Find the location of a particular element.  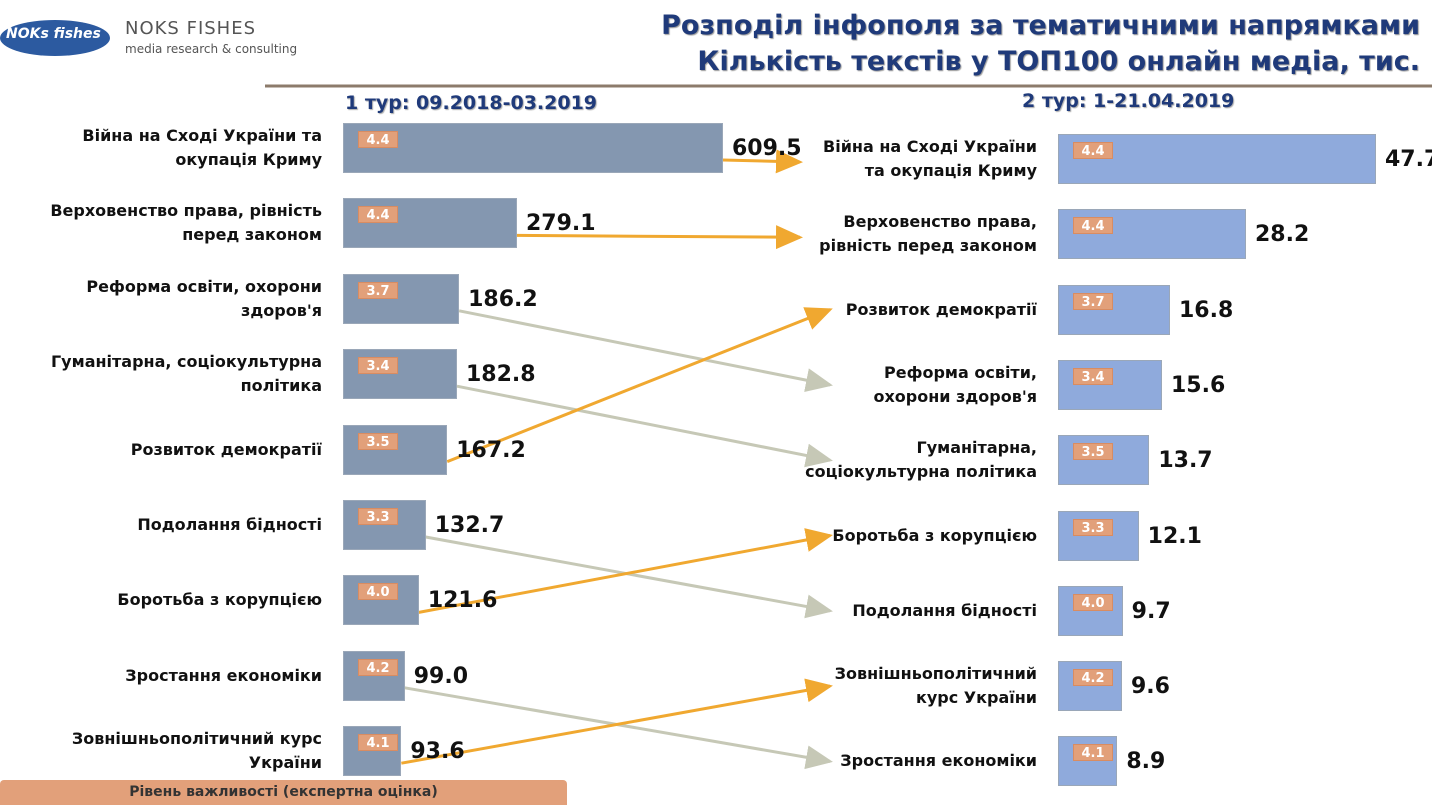

logo-text: NOKs fishes is located at coordinates (53, 34).